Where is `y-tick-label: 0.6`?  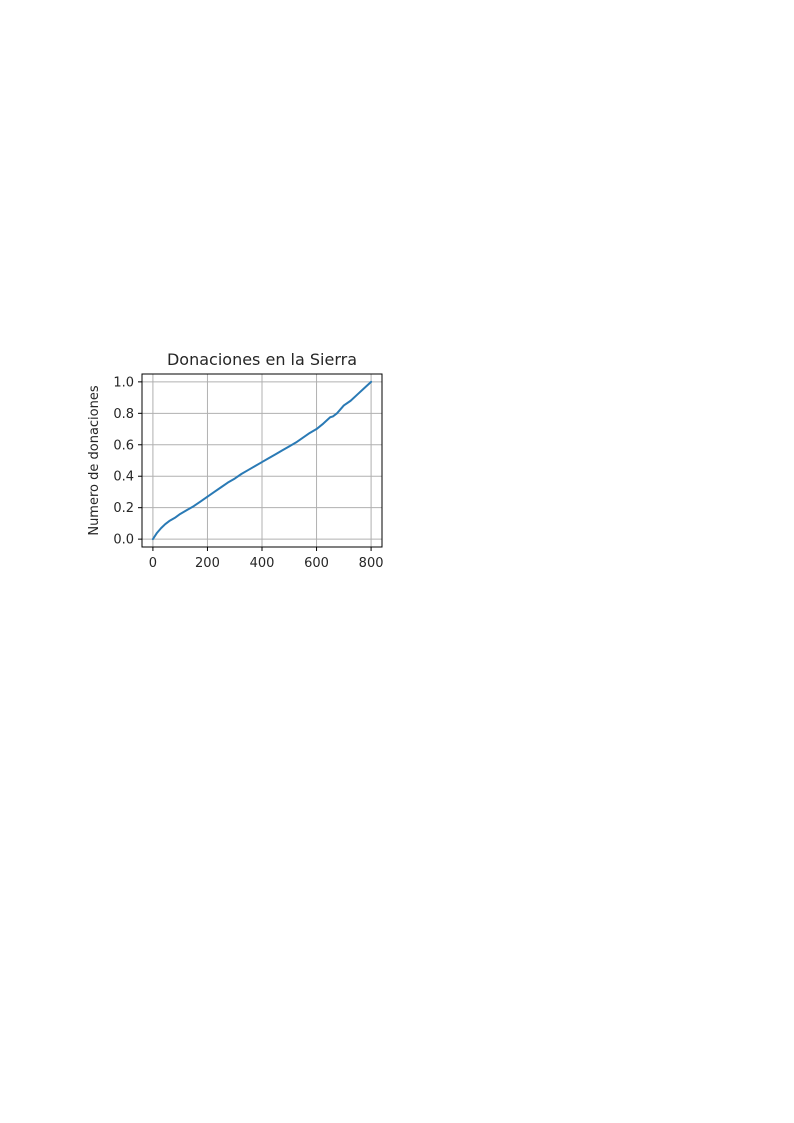 y-tick-label: 0.6 is located at coordinates (123, 445).